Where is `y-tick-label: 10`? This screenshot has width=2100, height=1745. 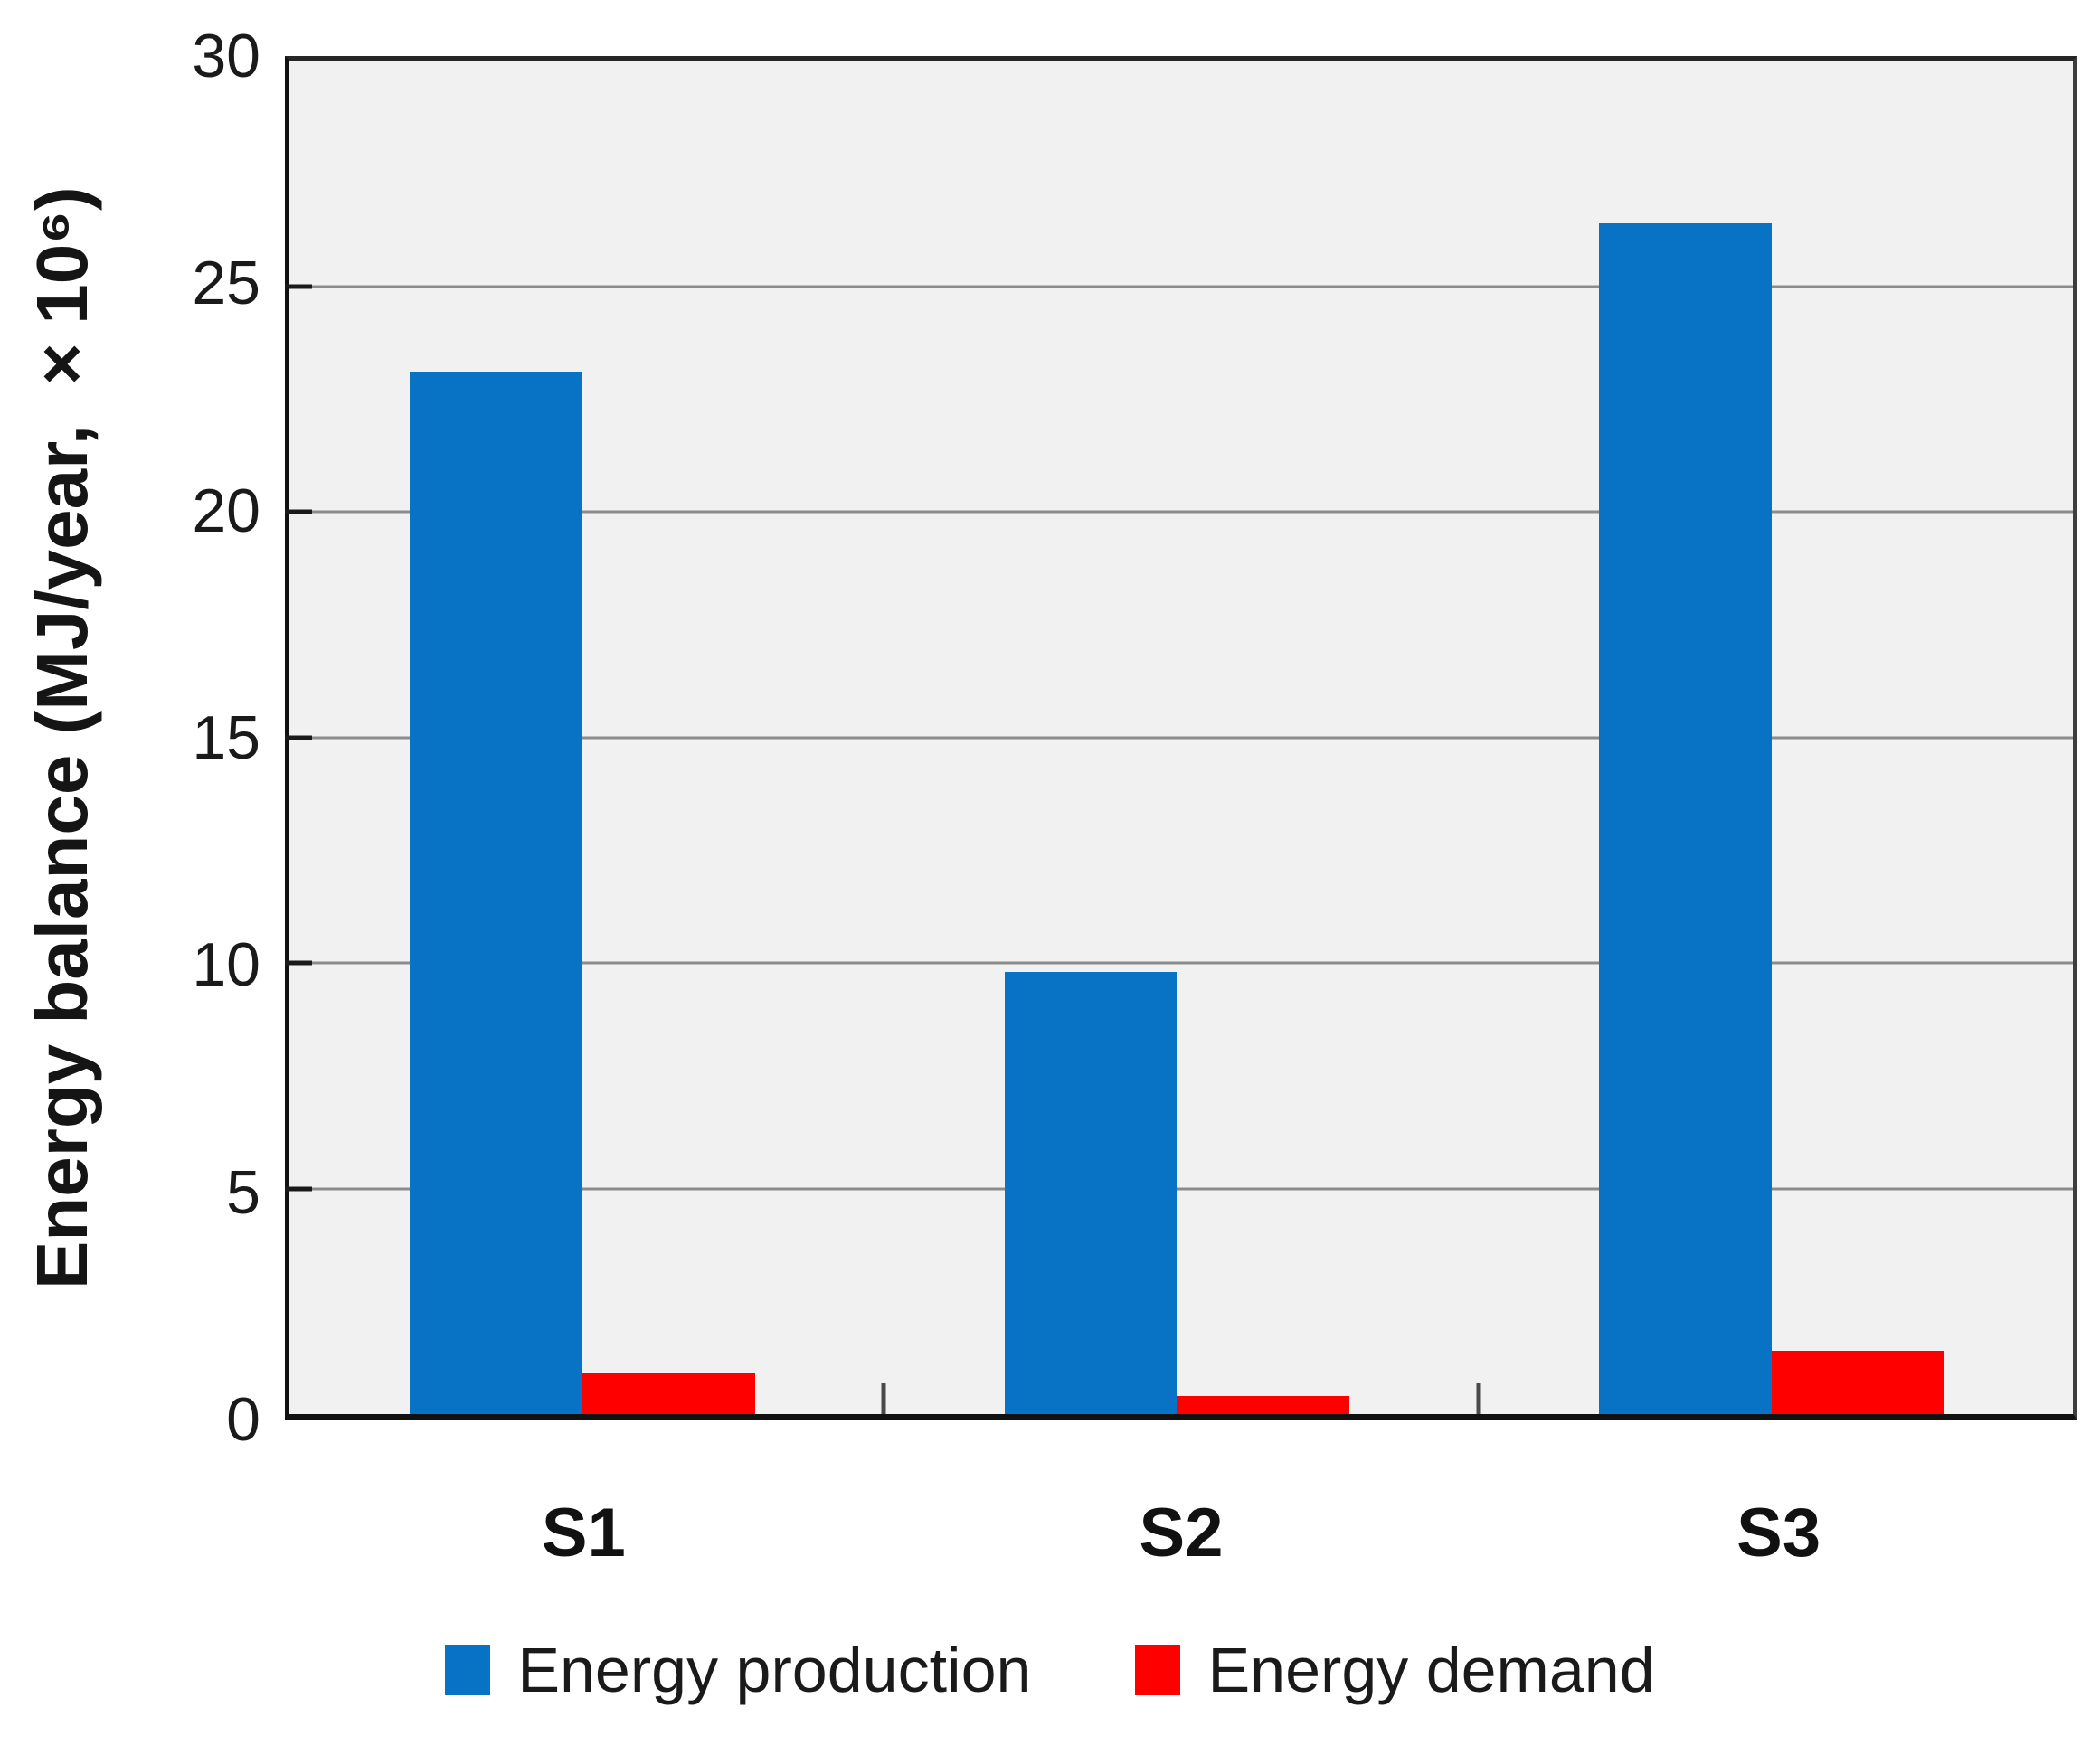
y-tick-label: 10 is located at coordinates (226, 965).